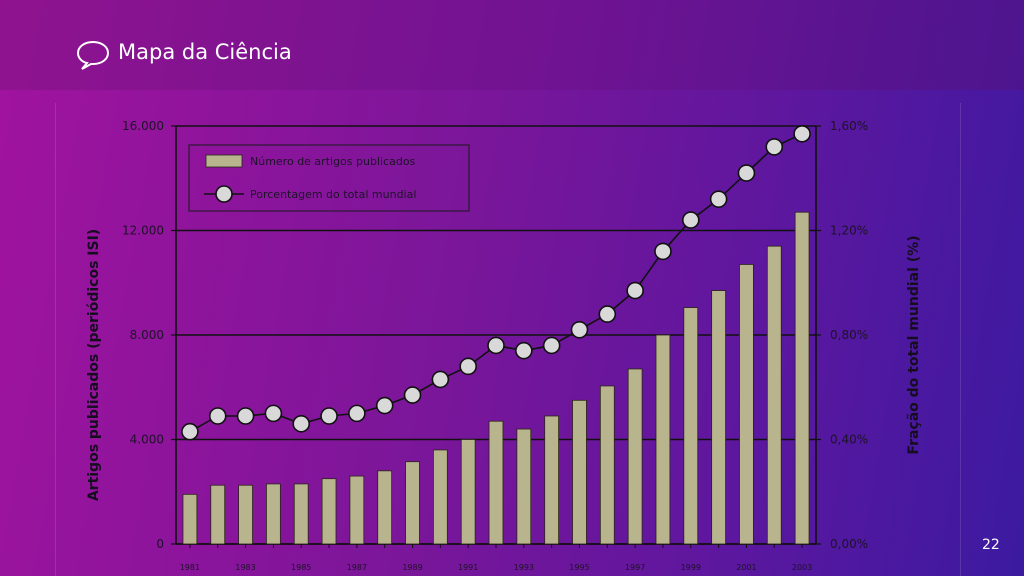 The width and height of the screenshot is (1024, 576). What do you see at coordinates (224, 161) in the screenshot?
I see `legend-bar-swatch` at bounding box center [224, 161].